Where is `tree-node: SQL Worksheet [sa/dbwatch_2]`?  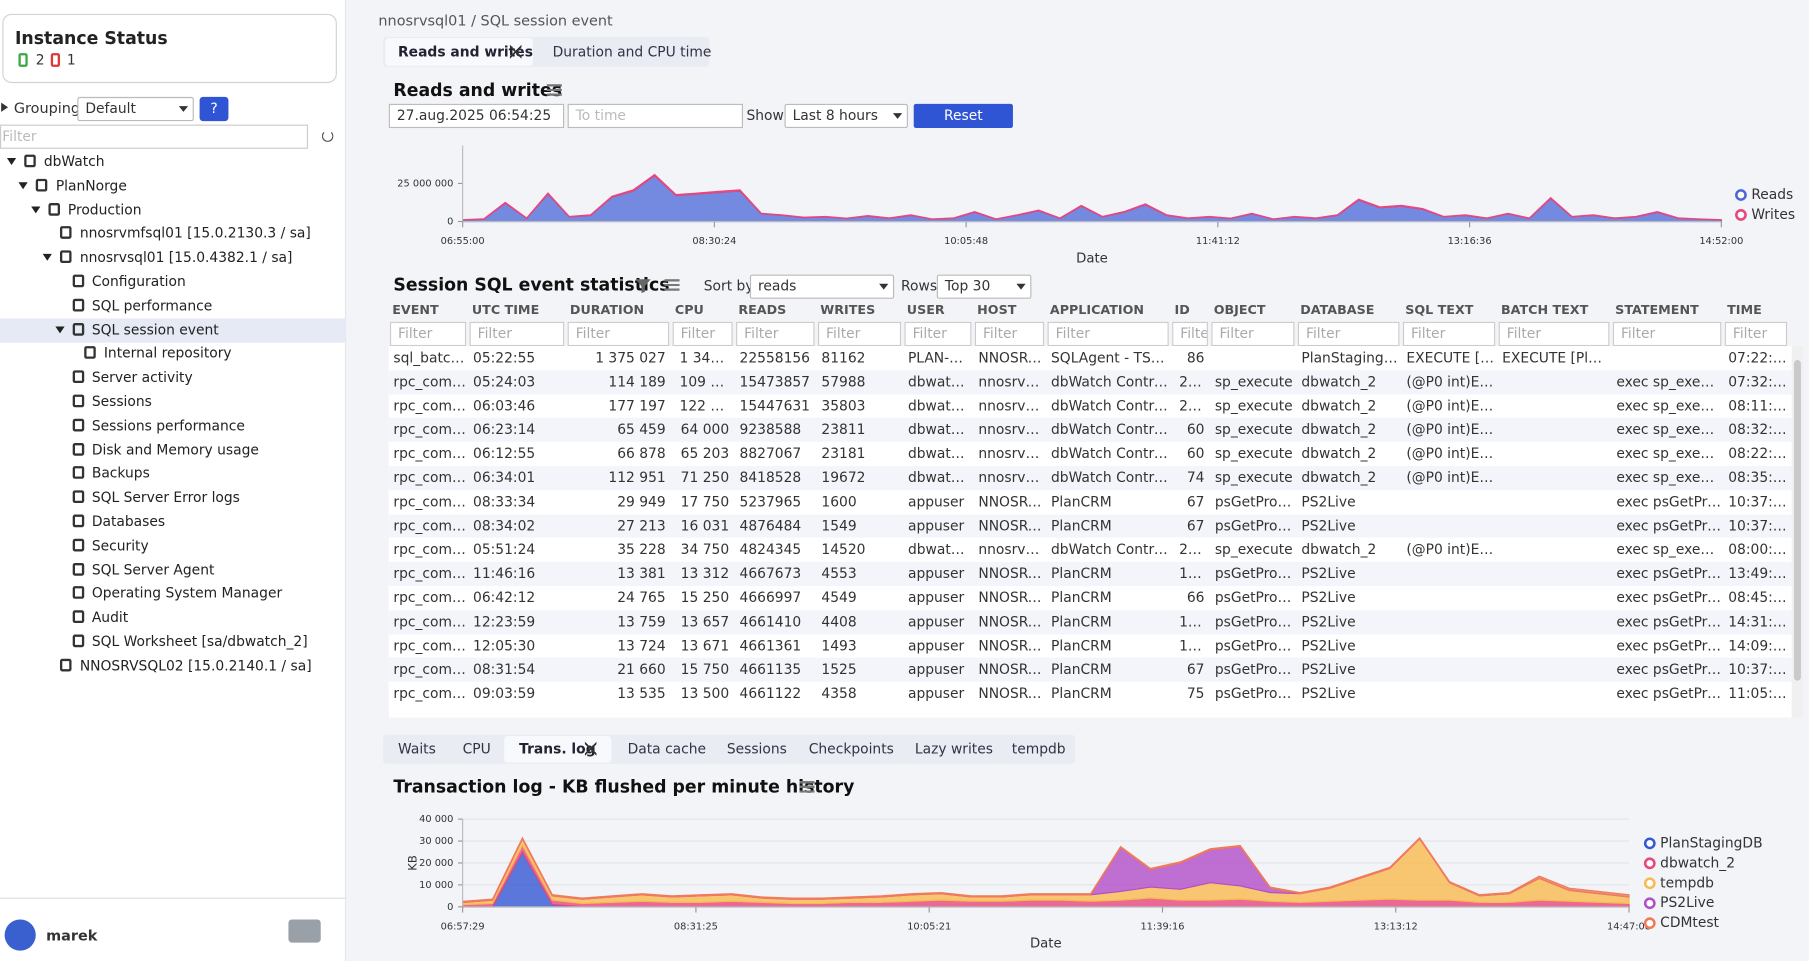
tree-node: SQL Worksheet [sa/dbwatch_2] is located at coordinates (199, 641).